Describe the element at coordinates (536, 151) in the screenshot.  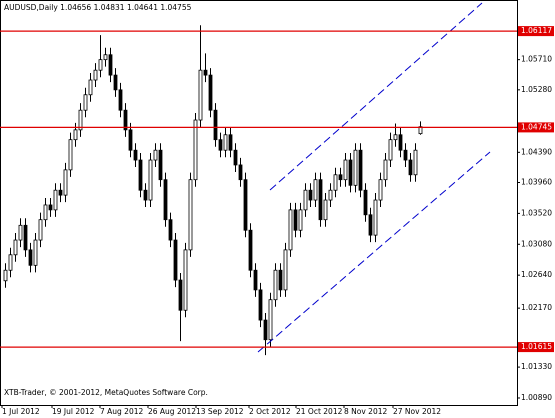
I see `y-tick-label: 1.04390` at that location.